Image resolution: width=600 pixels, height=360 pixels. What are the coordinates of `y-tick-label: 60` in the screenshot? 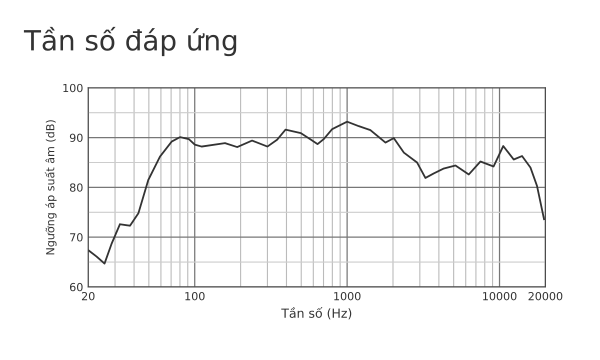 It's located at (76, 287).